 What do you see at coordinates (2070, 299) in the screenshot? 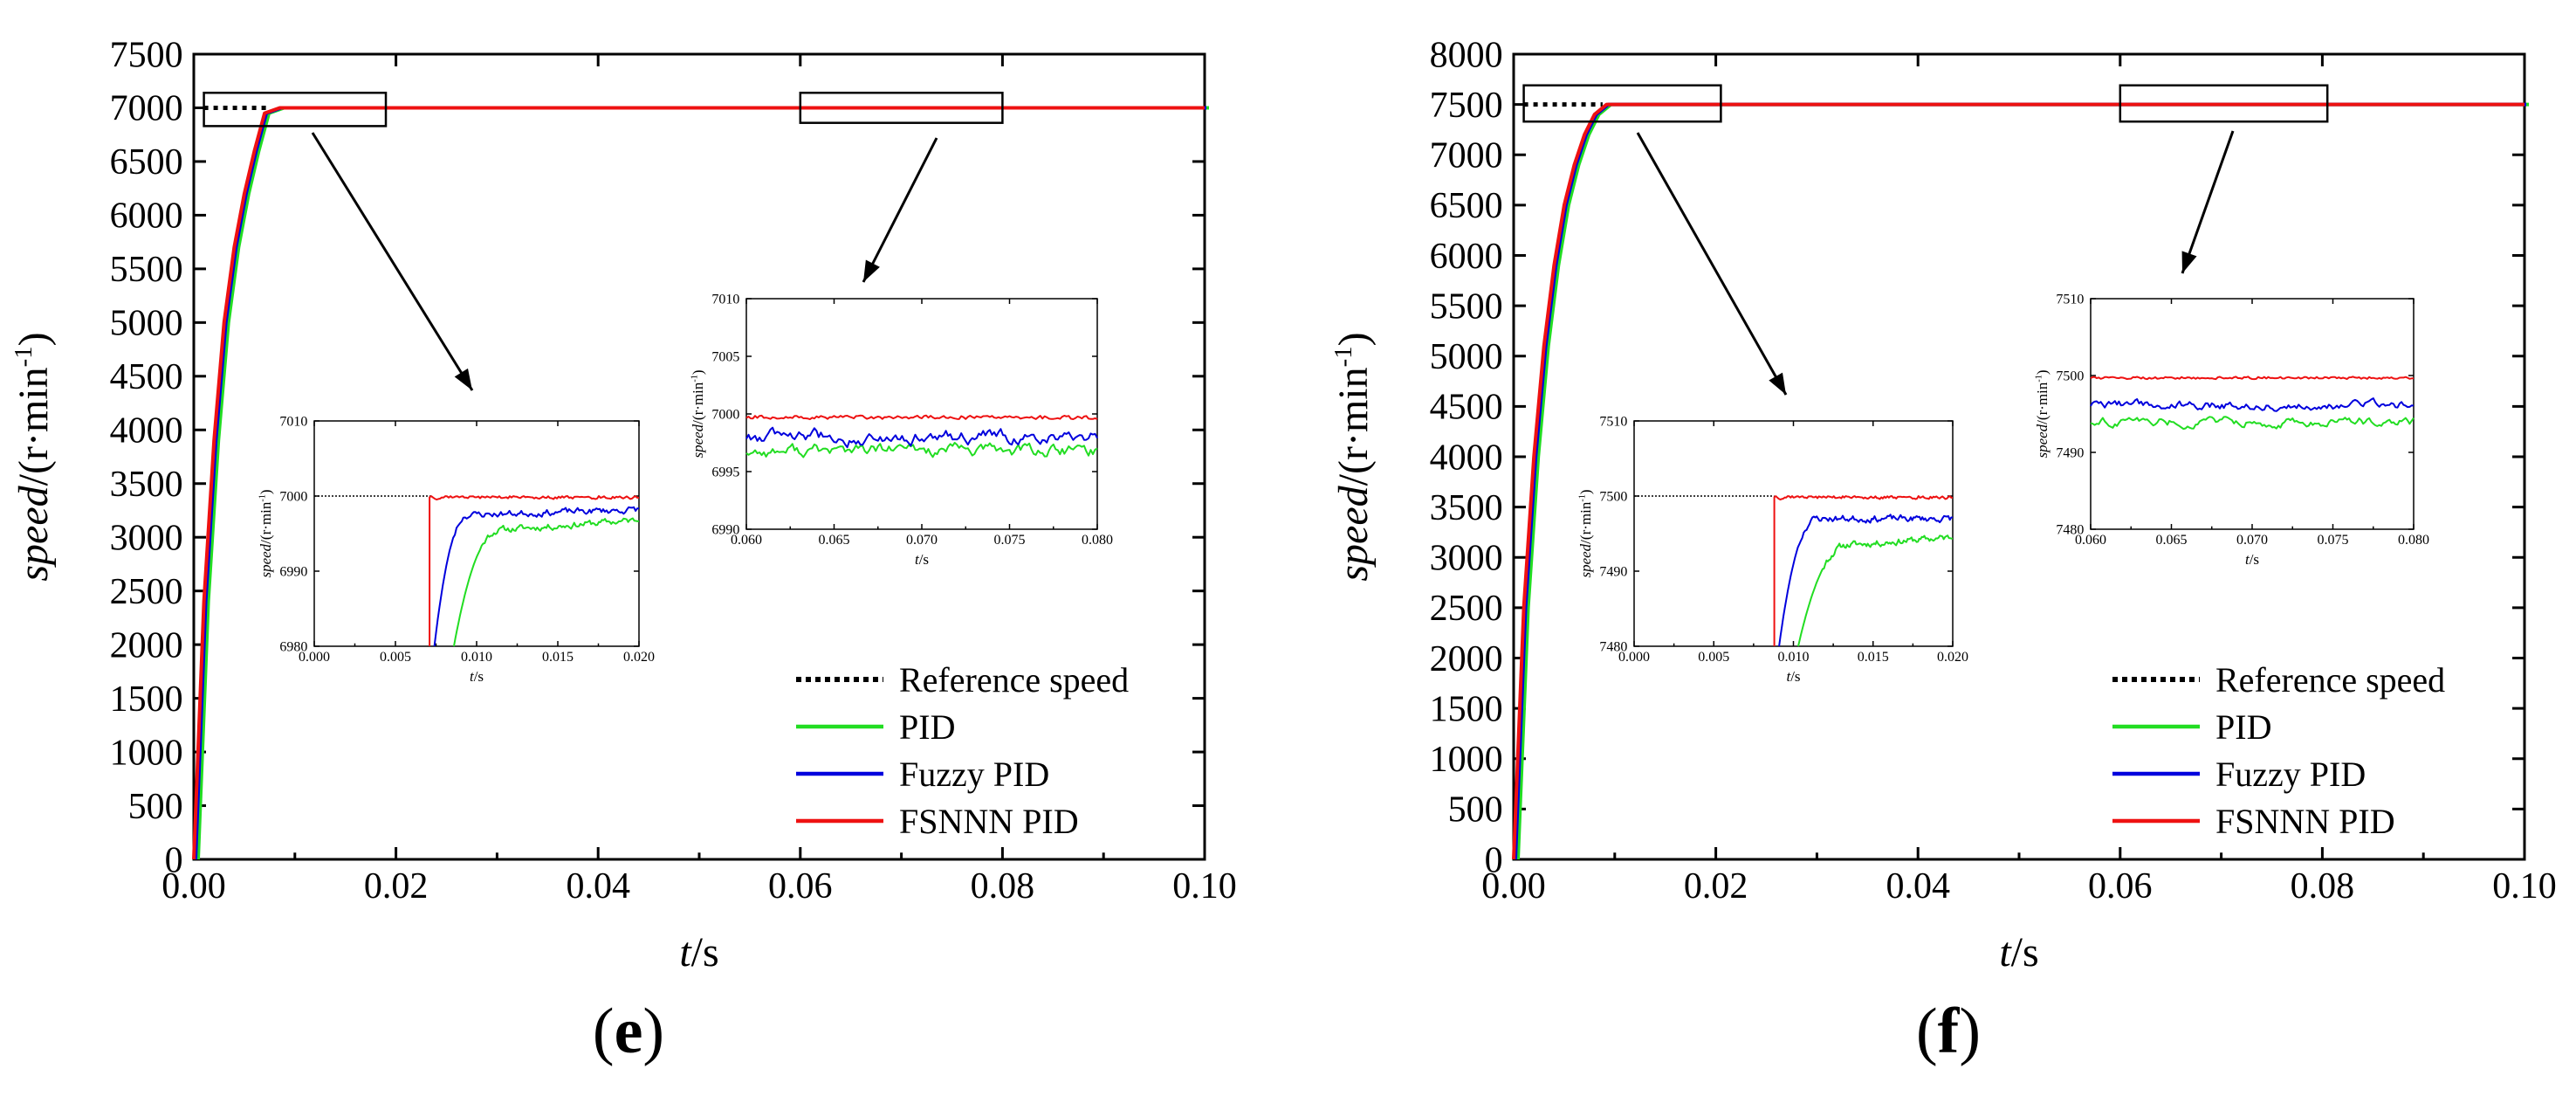
I see `inset-steady-y-tick-label: 7510` at bounding box center [2070, 299].